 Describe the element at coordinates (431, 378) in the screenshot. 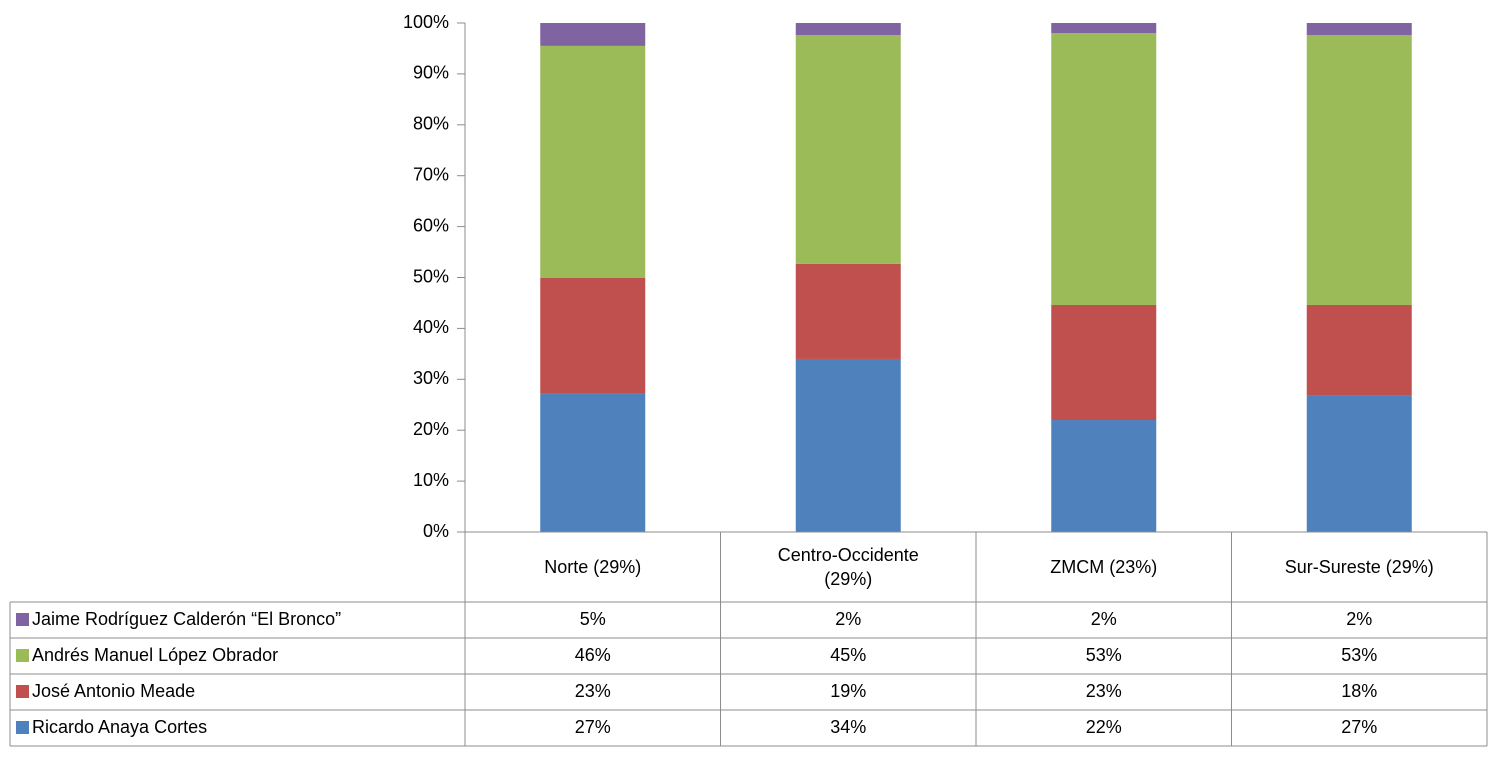

I see `y-tick-label: 30%` at that location.